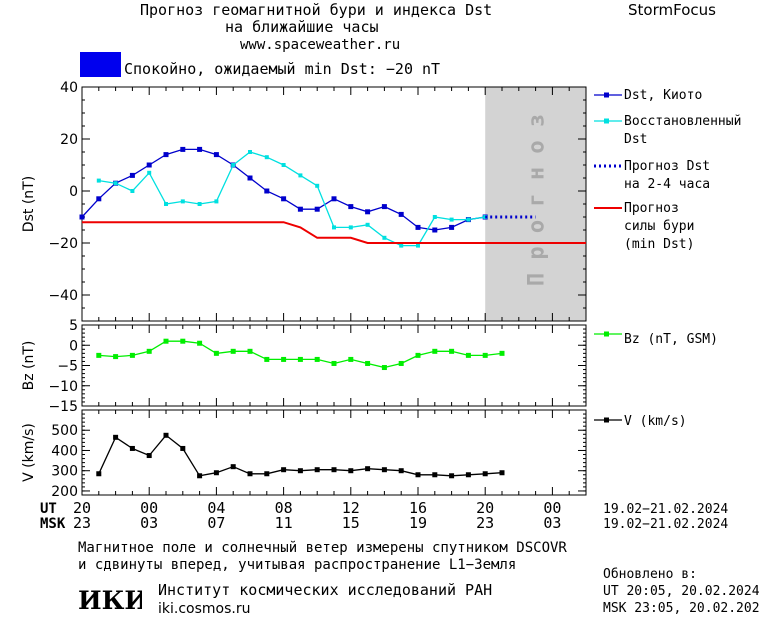 The height and width of the screenshot is (620, 760). Describe the element at coordinates (63, 244) in the screenshot. I see `y-tick-label: −20` at that location.